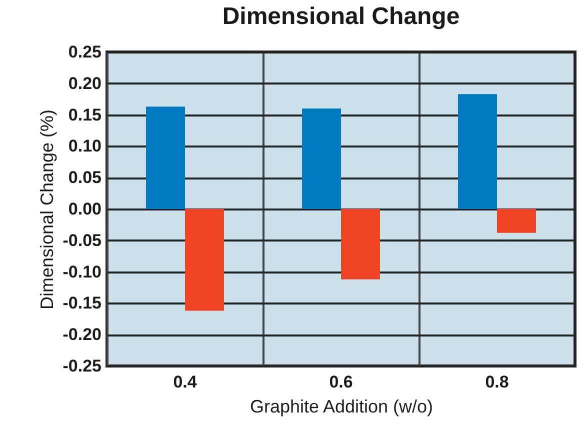 This screenshot has width=579, height=432. What do you see at coordinates (82, 334) in the screenshot?
I see `y-tick-label: -0.20` at bounding box center [82, 334].